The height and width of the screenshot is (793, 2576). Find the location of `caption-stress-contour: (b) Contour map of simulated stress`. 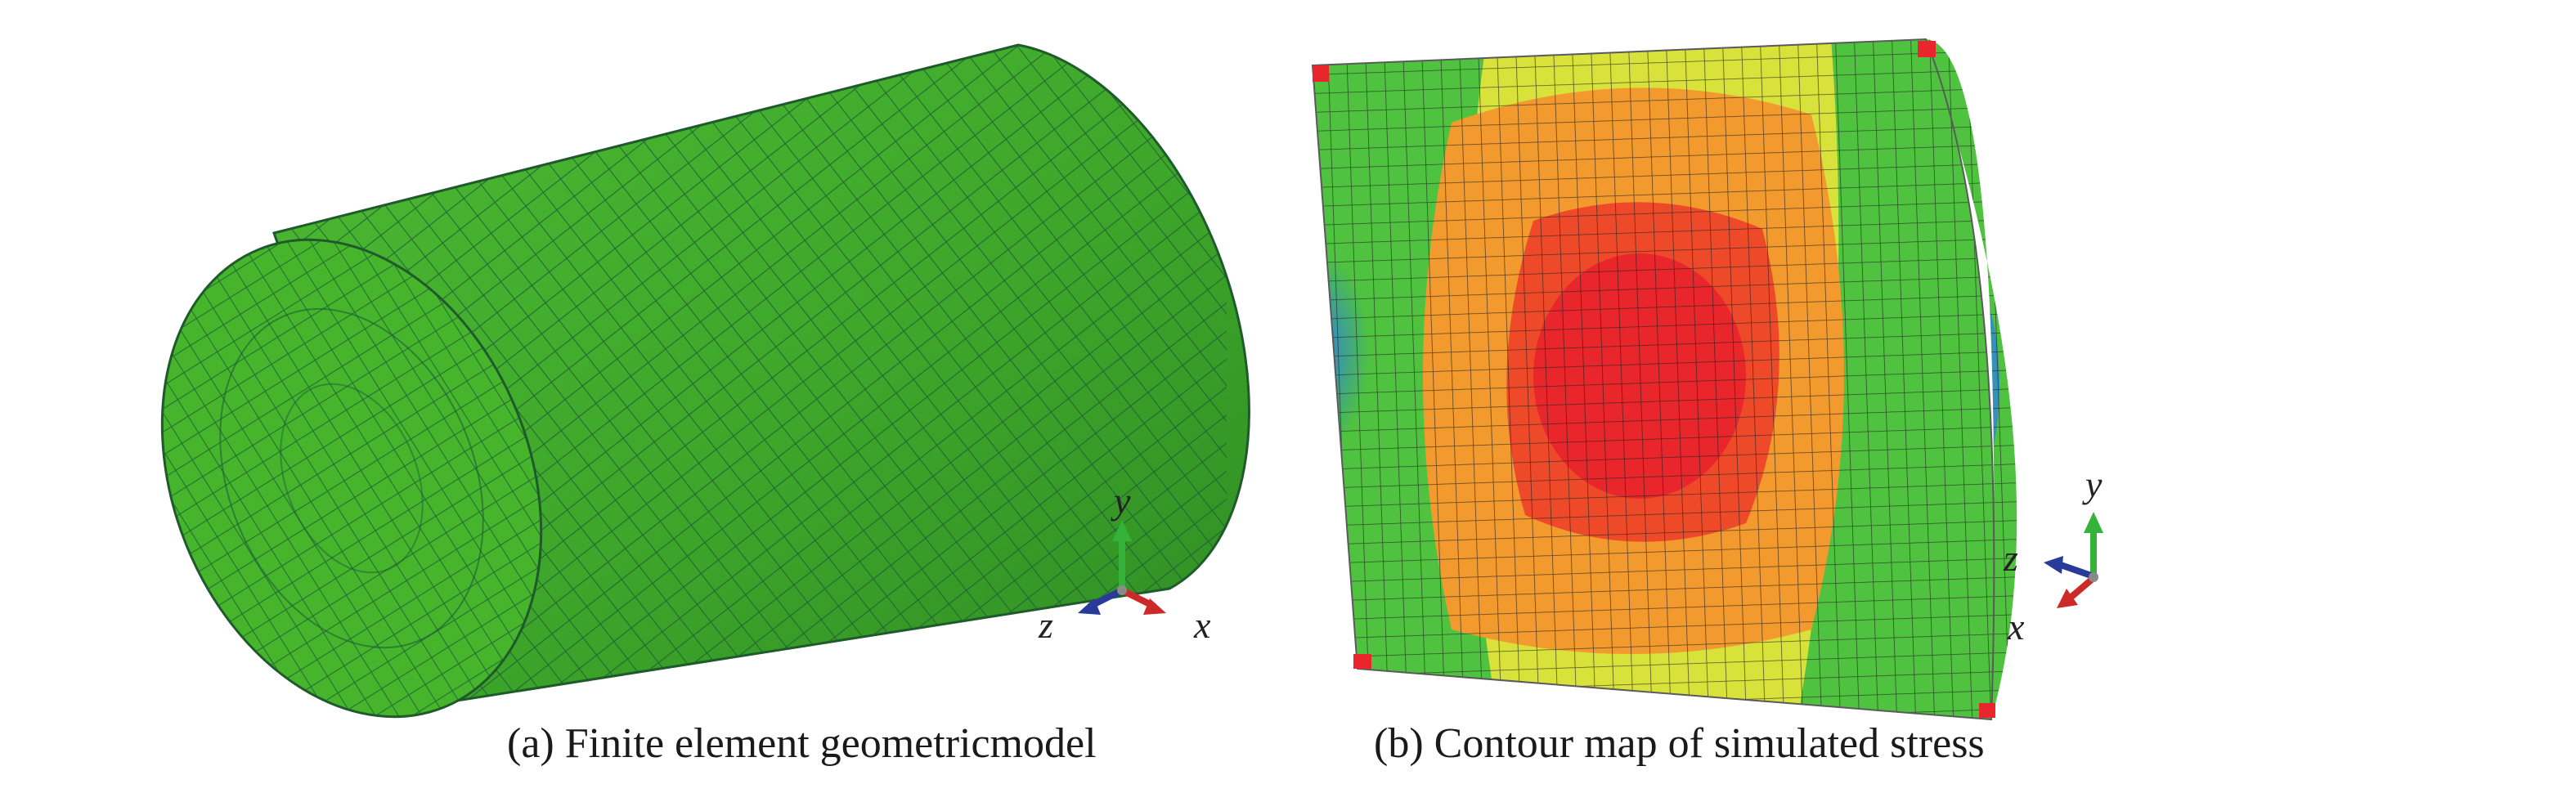

caption-stress-contour: (b) Contour map of simulated stress is located at coordinates (1679, 743).